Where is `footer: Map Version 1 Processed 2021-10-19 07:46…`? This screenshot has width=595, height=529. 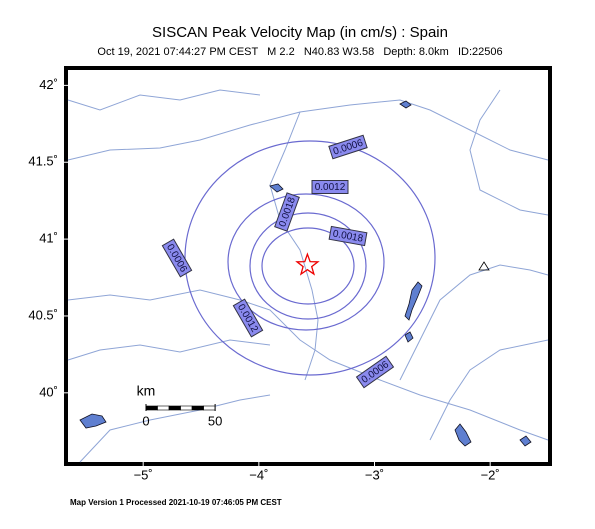 footer: Map Version 1 Processed 2021-10-19 07:46… is located at coordinates (176, 502).